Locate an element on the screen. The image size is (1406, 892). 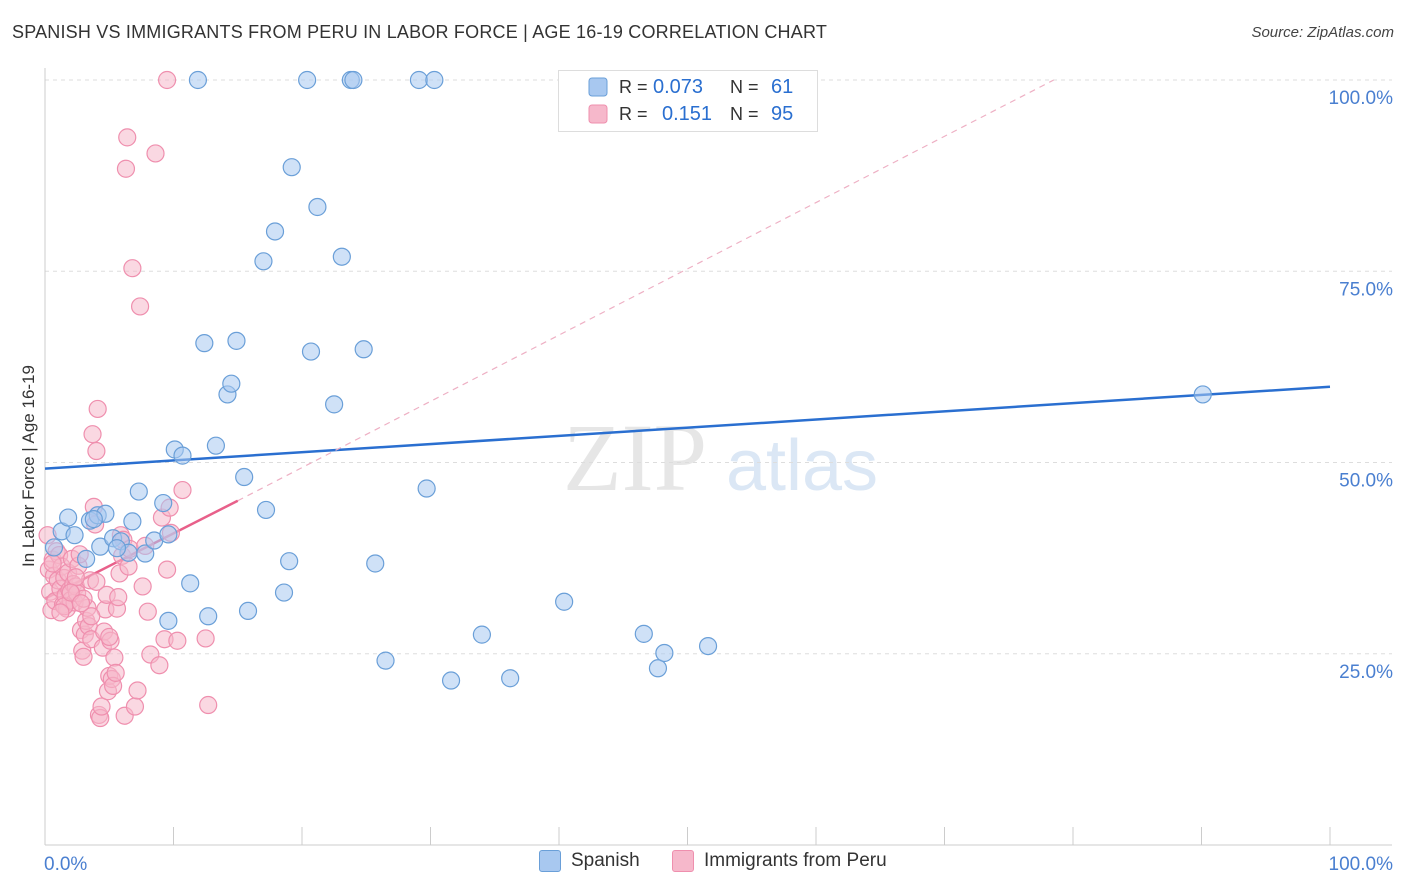
legend-swatch-peru is located at coordinates (598, 114).